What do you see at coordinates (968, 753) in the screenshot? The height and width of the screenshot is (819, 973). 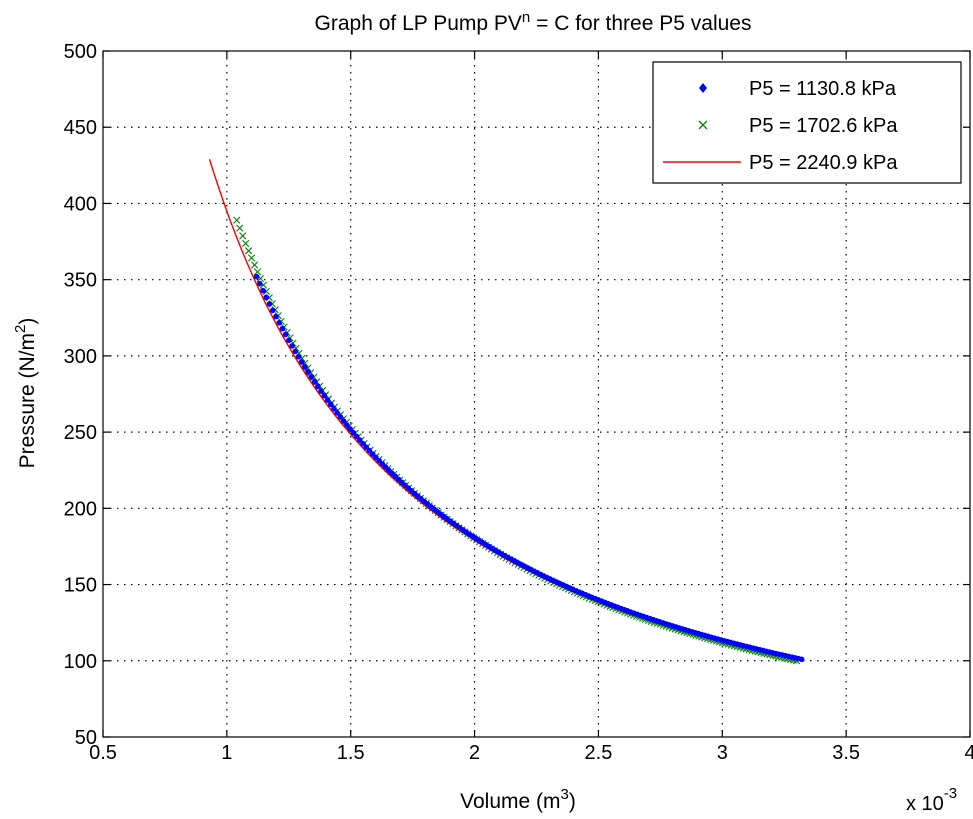 I see `x-tick-label: 4` at bounding box center [968, 753].